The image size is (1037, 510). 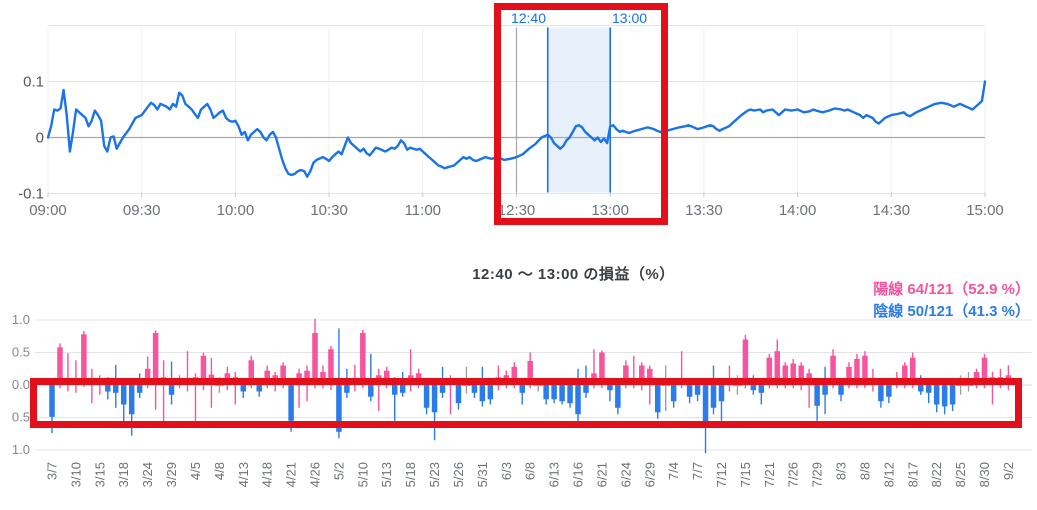 What do you see at coordinates (630, 18) in the screenshot?
I see `selection-end-label: 13:00` at bounding box center [630, 18].